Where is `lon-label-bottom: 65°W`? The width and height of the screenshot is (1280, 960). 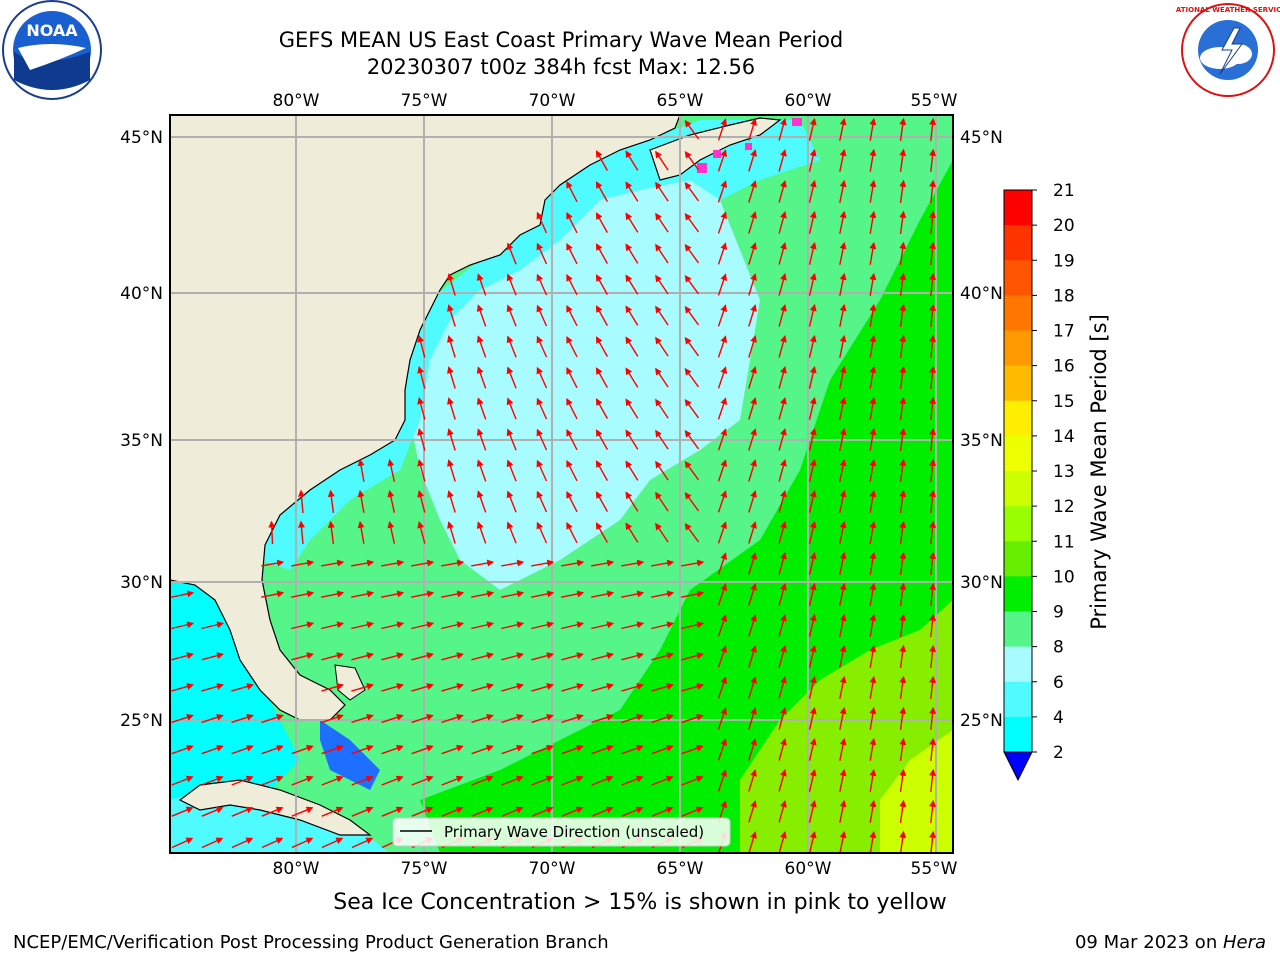
lon-label-bottom: 65°W is located at coordinates (680, 869).